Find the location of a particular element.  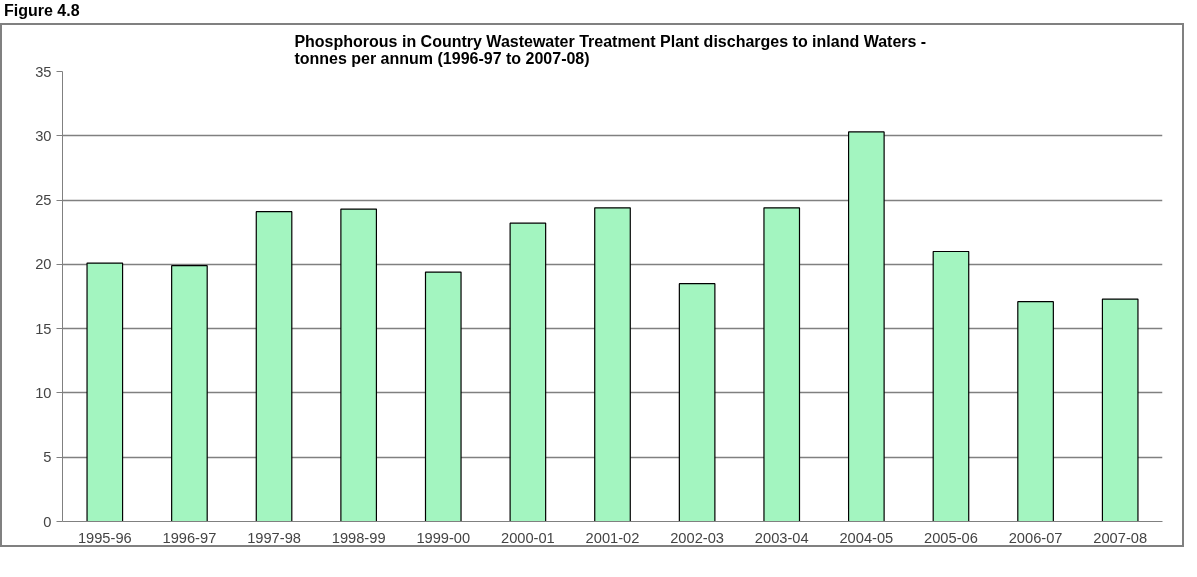

x-tick-label: 2007-08 is located at coordinates (1120, 537).